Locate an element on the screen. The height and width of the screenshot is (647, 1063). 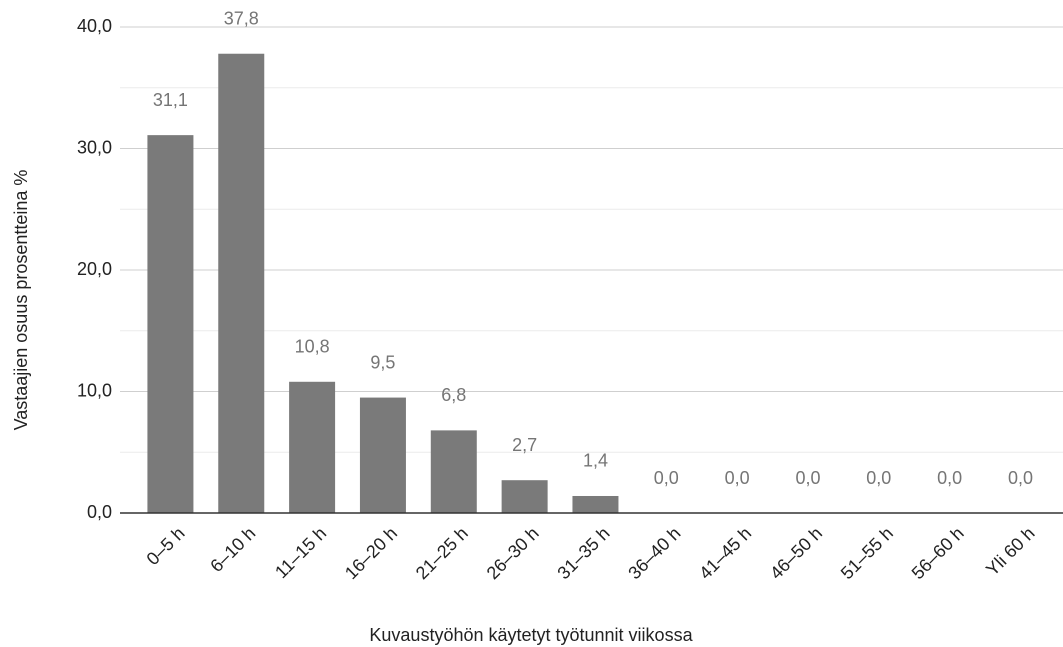
value-label: 6,8 is located at coordinates (453, 395).